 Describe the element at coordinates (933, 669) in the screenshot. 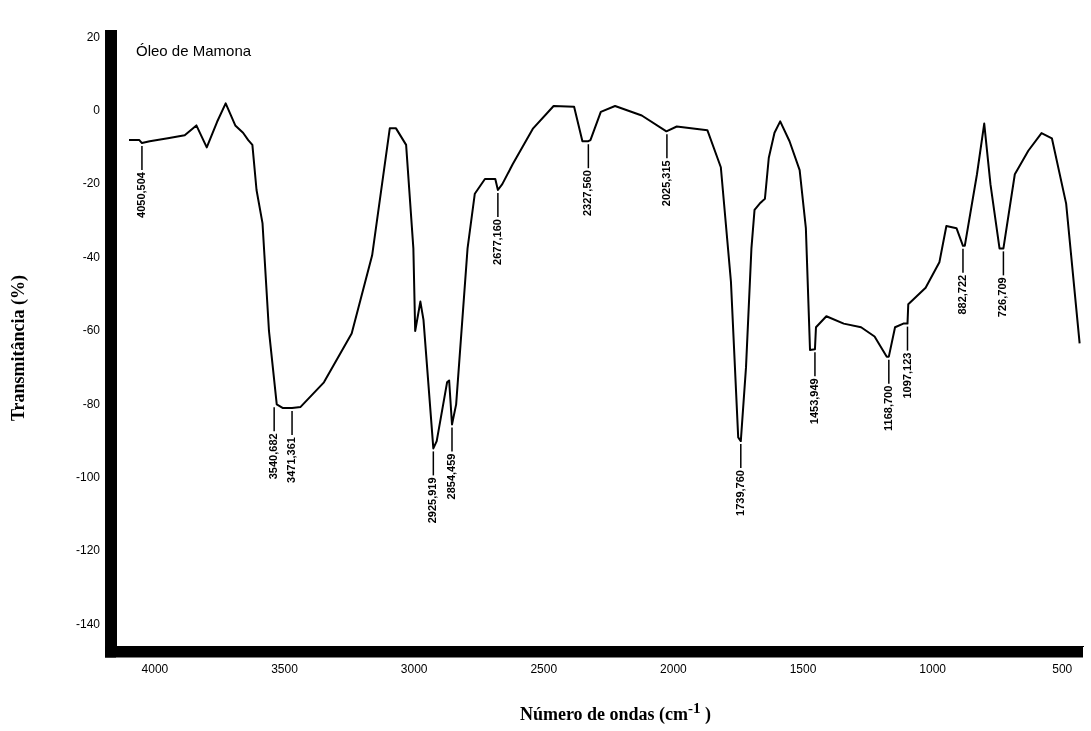

I see `x-tick-label: 1000` at that location.